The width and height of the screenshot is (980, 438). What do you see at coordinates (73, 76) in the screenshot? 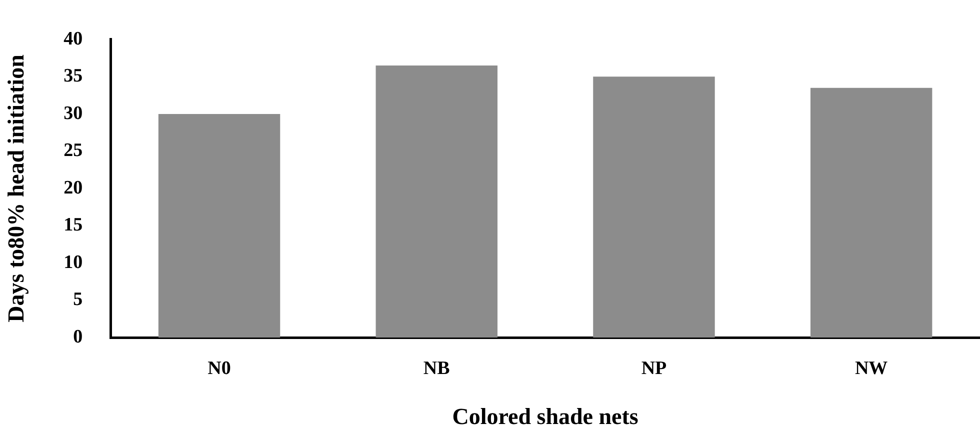
I see `y-tick-label: 35` at bounding box center [73, 76].